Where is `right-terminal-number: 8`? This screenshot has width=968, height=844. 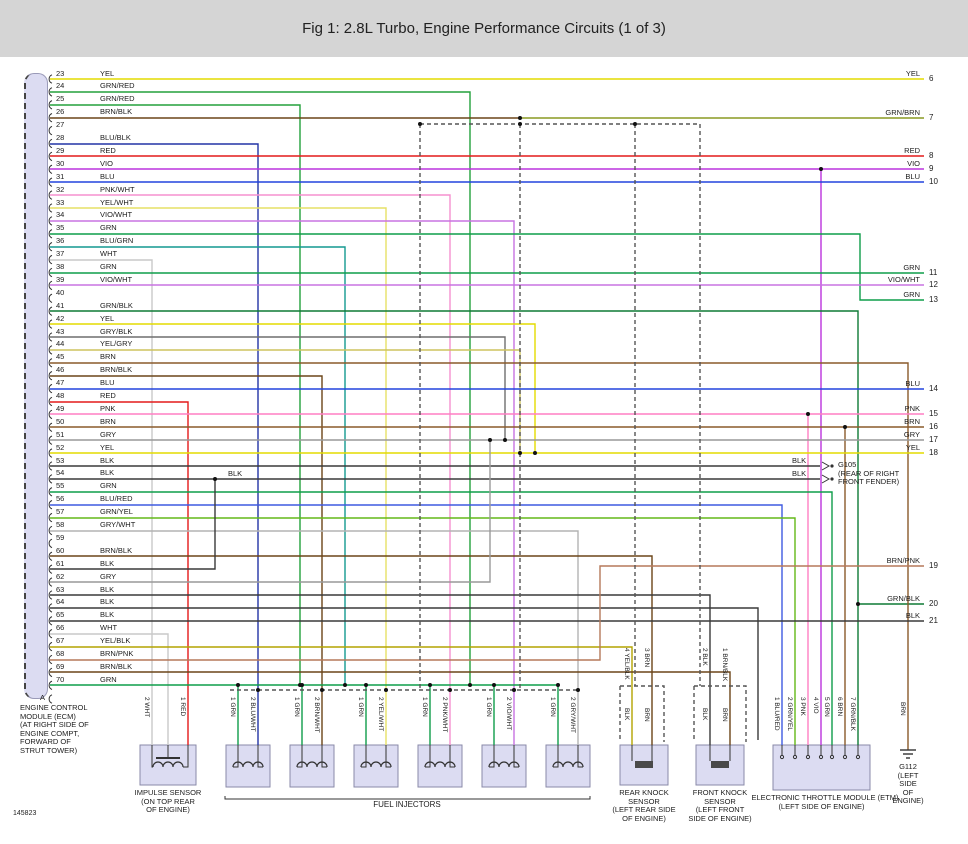 right-terminal-number: 8 is located at coordinates (931, 155).